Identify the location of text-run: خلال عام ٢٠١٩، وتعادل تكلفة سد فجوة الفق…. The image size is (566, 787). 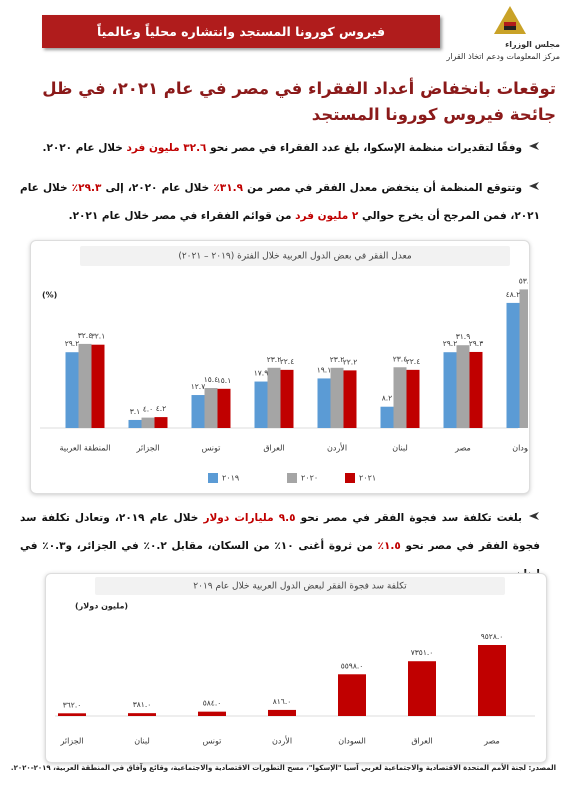
(280, 532).